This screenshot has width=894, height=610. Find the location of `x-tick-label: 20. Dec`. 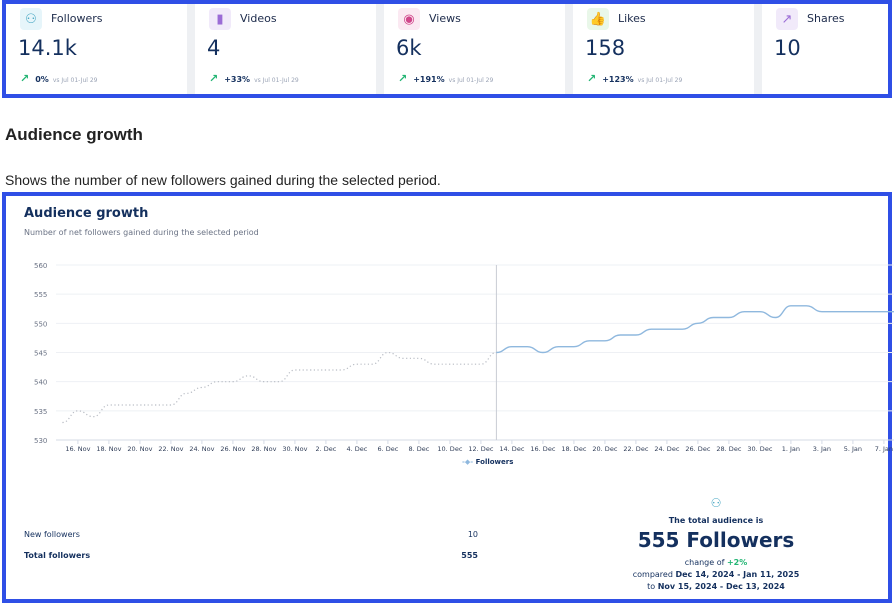

x-tick-label: 20. Dec is located at coordinates (604, 449).